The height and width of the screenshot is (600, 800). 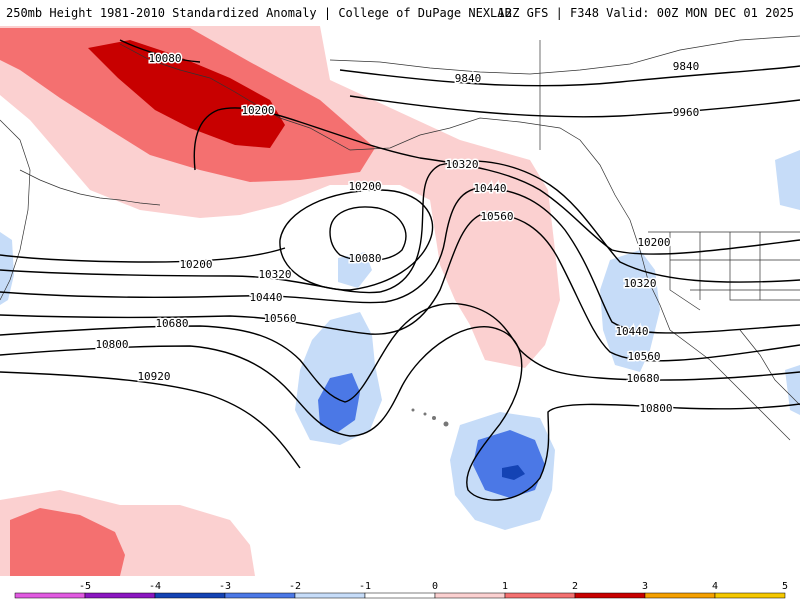 What do you see at coordinates (155, 586) in the screenshot?
I see `colorbar-tick-label: -4` at bounding box center [155, 586].